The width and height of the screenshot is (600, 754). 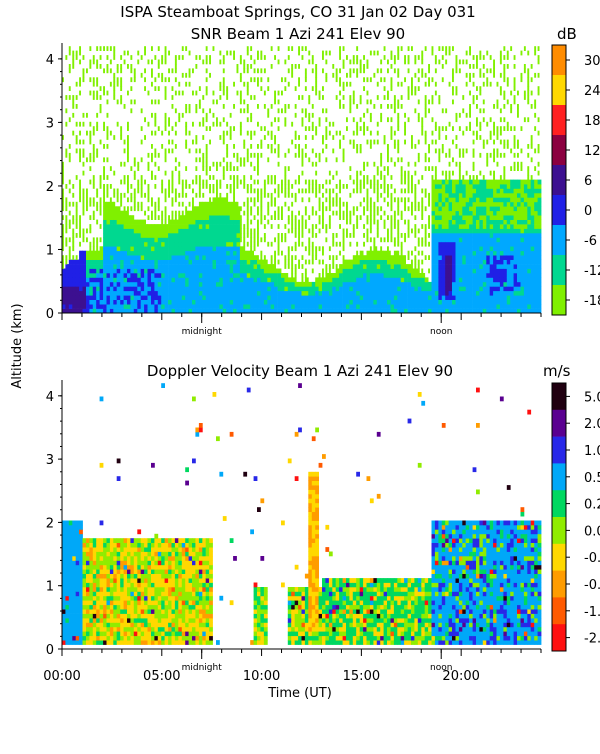 What do you see at coordinates (67, 536) in the screenshot?
I see `velocity-cell` at bounding box center [67, 536].